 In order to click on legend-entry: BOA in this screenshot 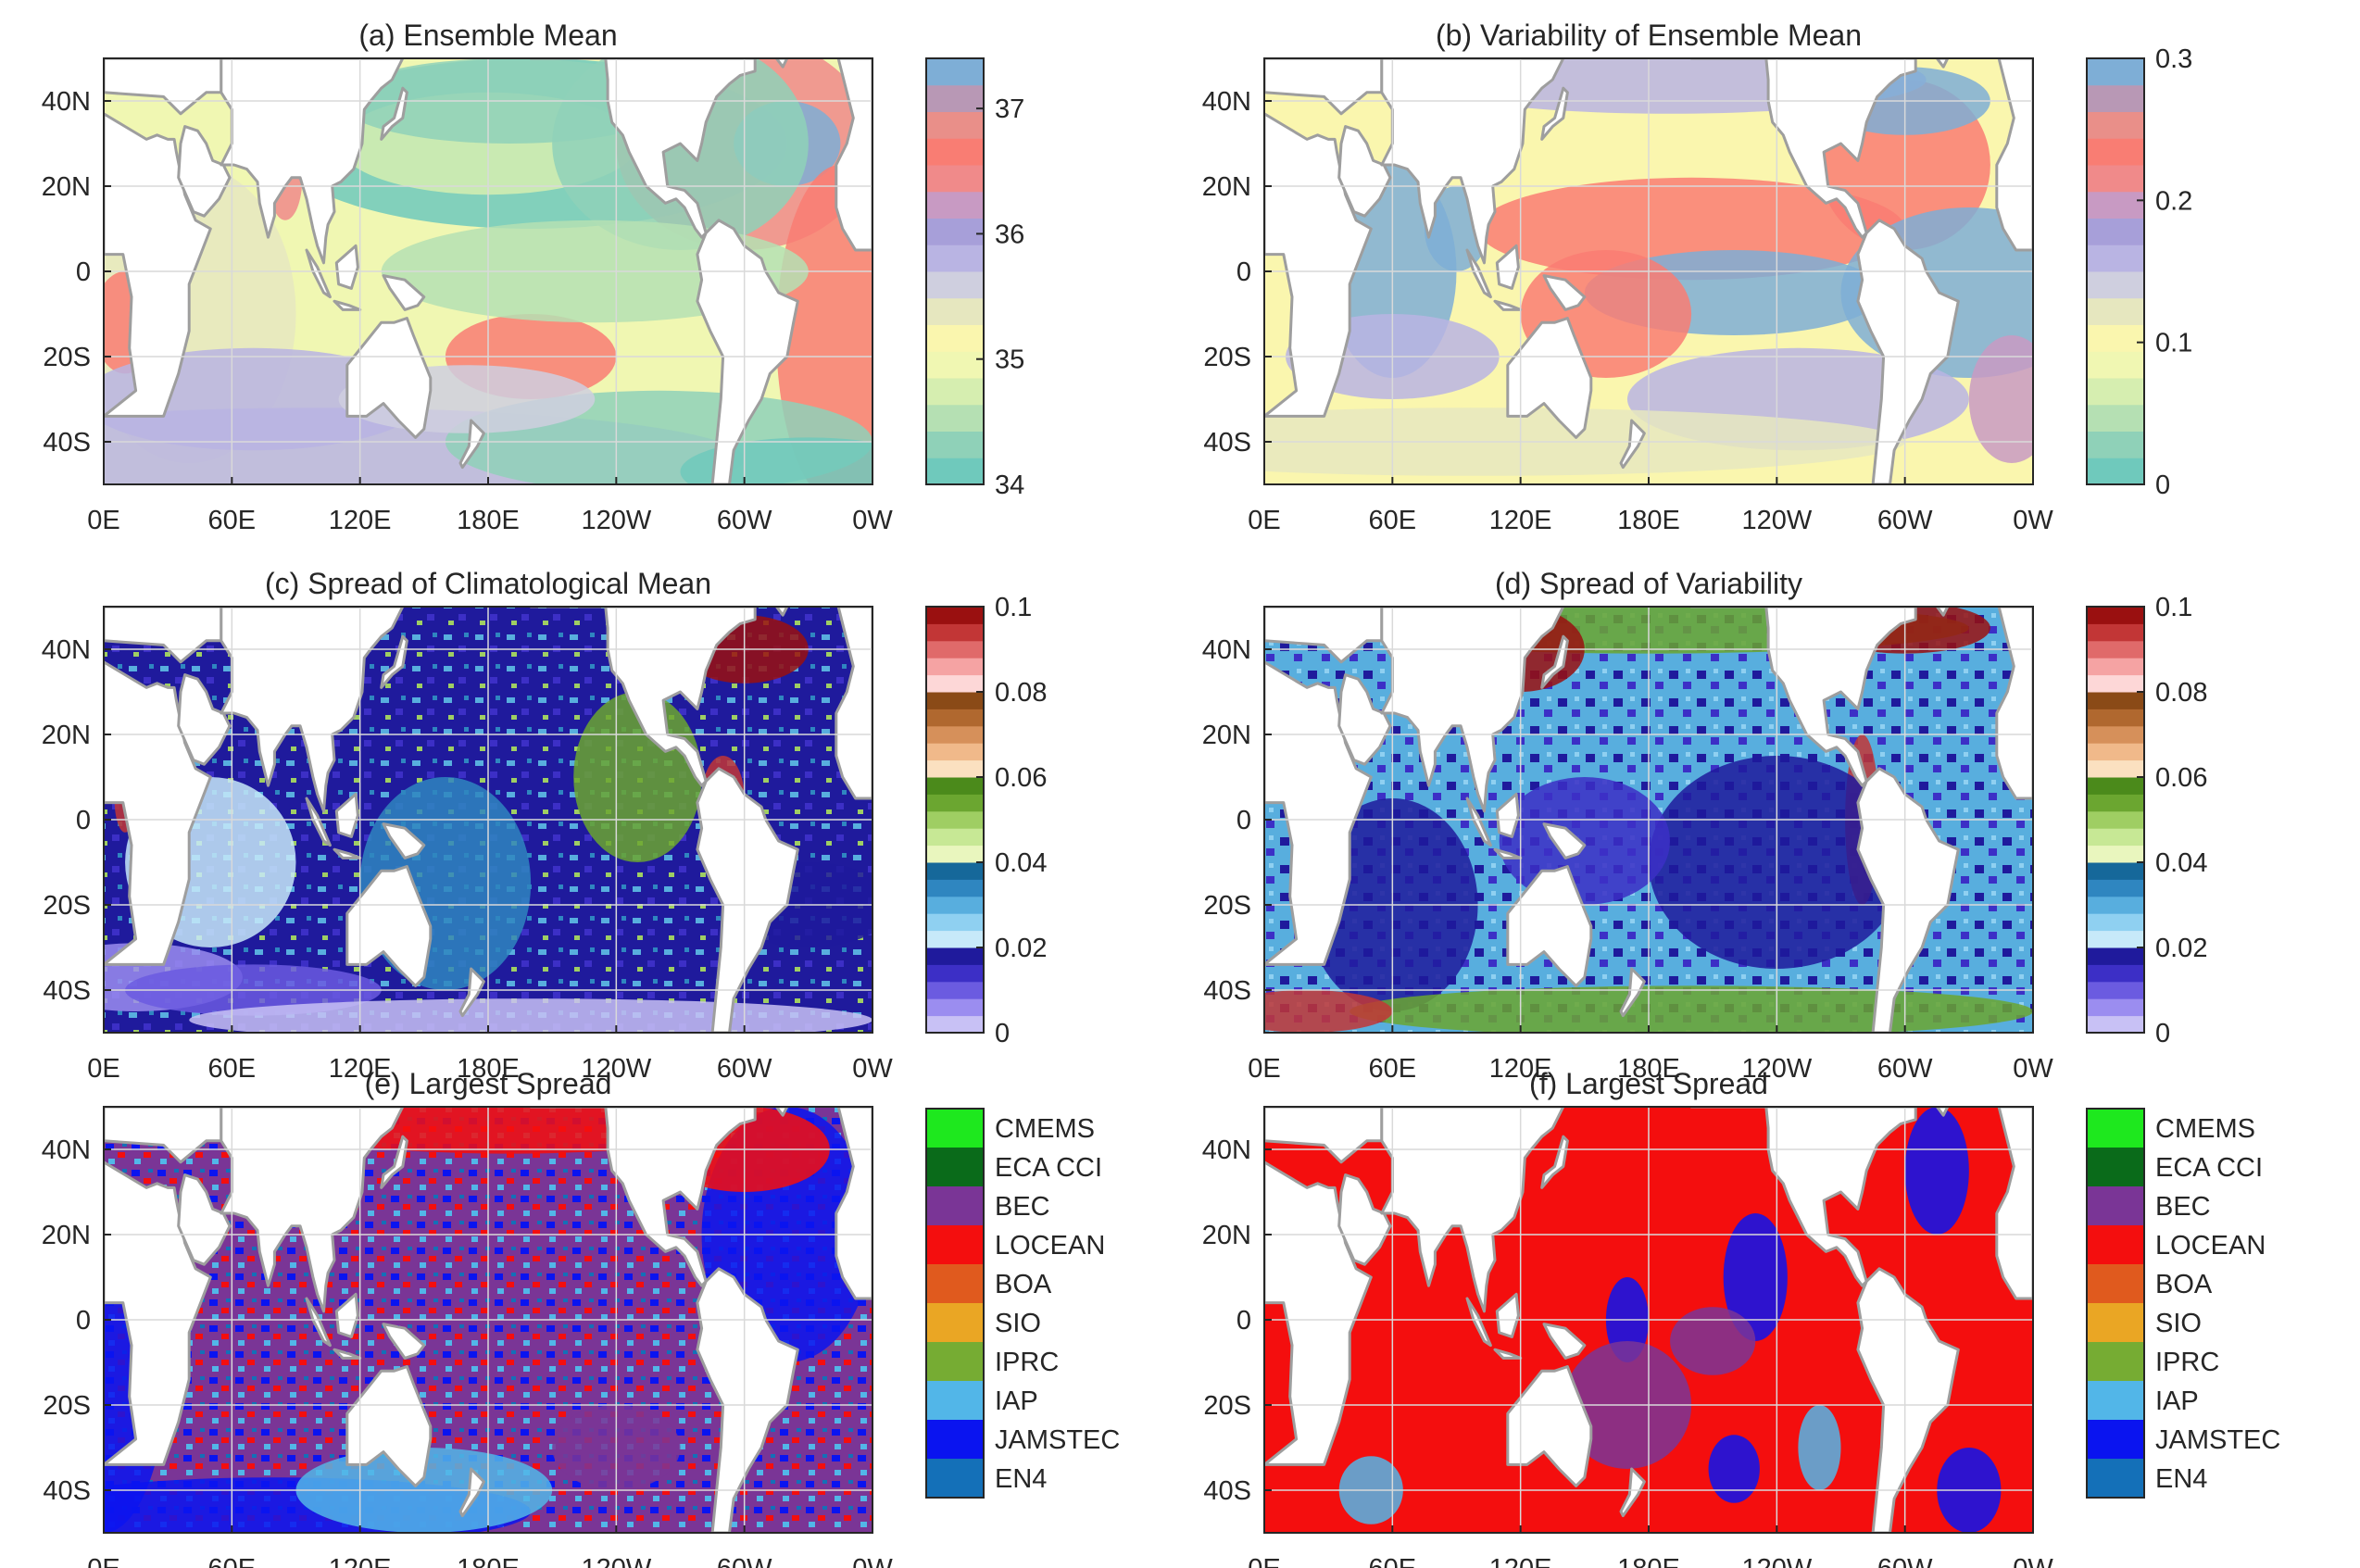, I will do `click(1023, 1285)`.